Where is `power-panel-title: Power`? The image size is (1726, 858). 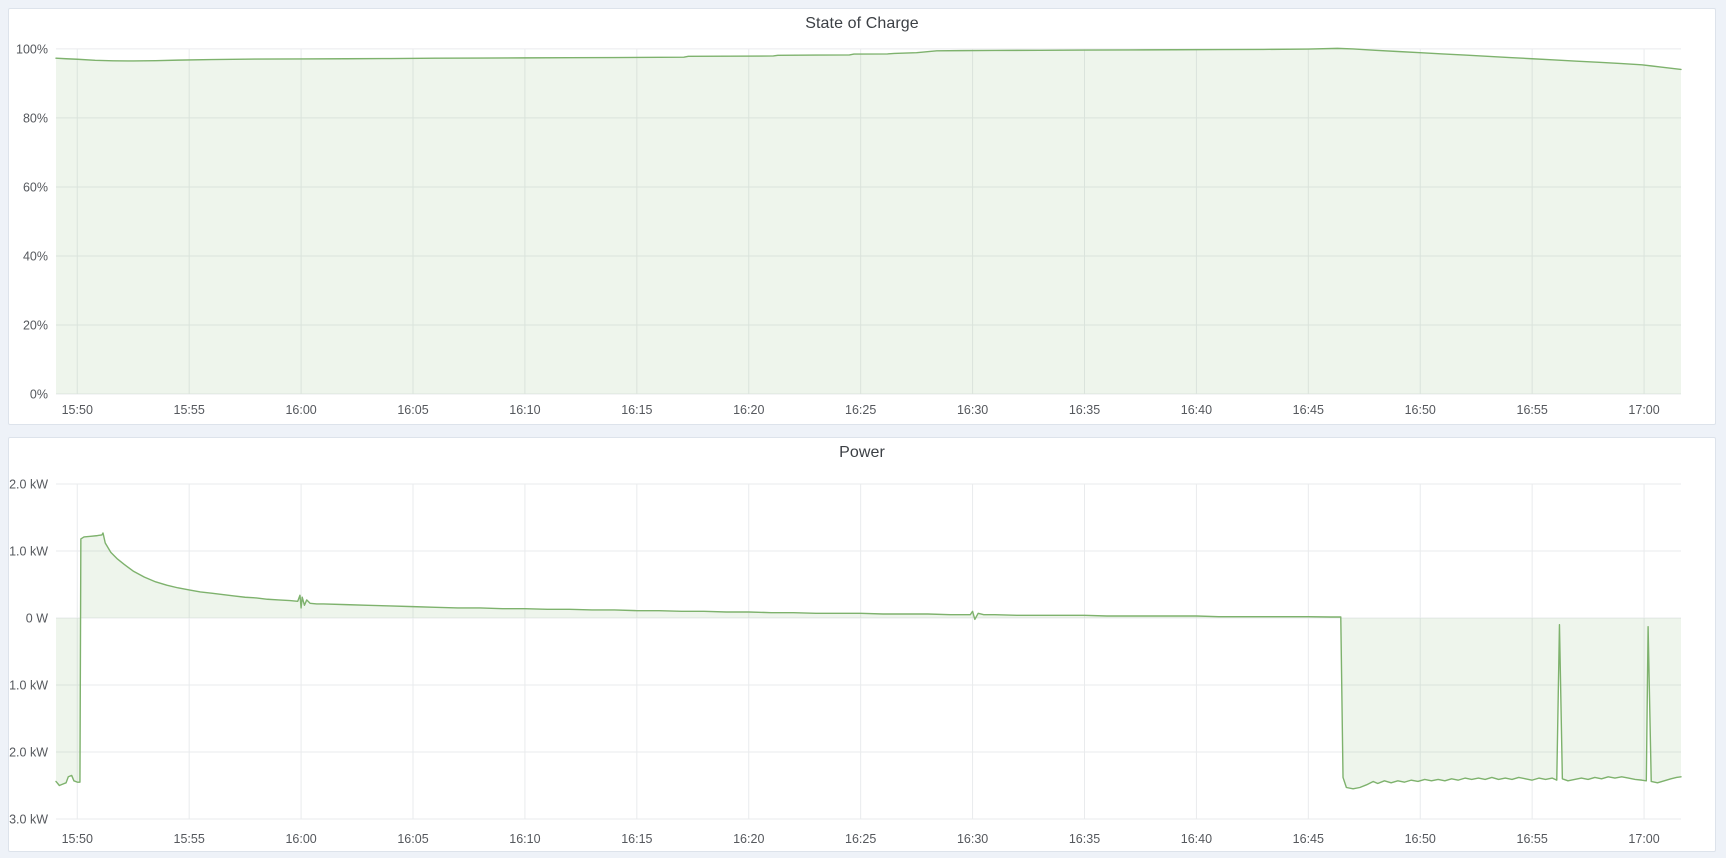 power-panel-title: Power is located at coordinates (862, 452).